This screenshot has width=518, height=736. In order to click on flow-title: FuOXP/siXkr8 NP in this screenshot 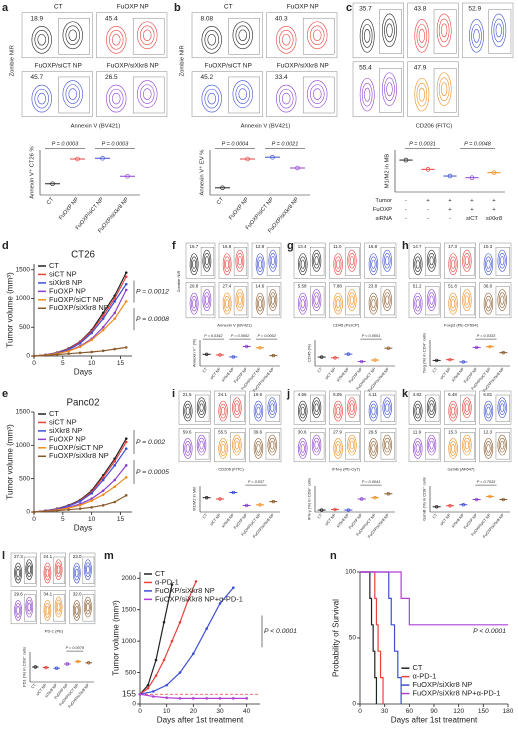, I will do `click(303, 65)`.